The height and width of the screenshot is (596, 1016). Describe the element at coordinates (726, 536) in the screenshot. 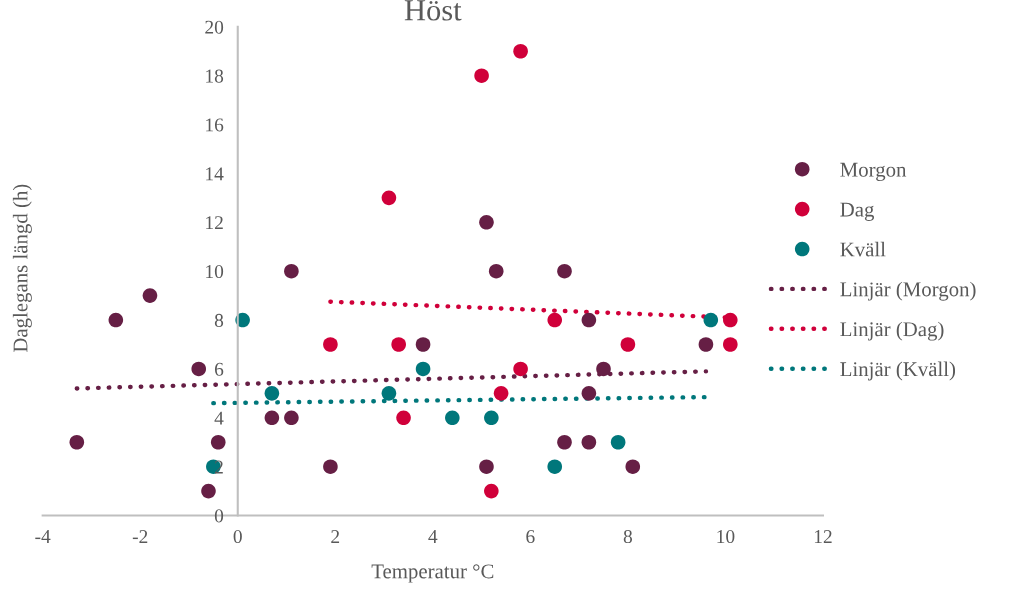

I see `x-tick-label: 10` at that location.